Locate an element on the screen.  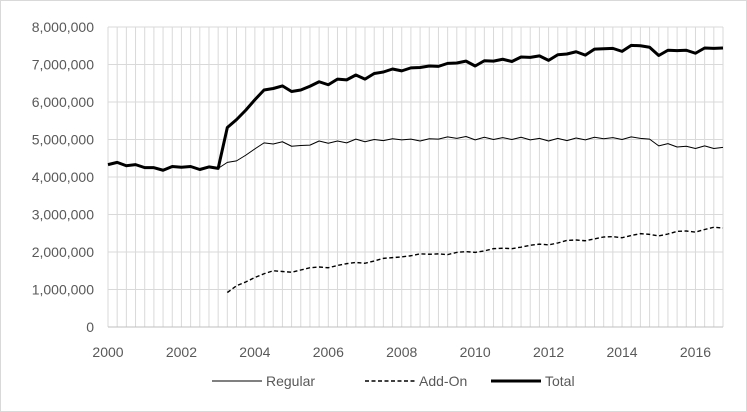
y-tick-label: 1,000,000 is located at coordinates (63, 290).